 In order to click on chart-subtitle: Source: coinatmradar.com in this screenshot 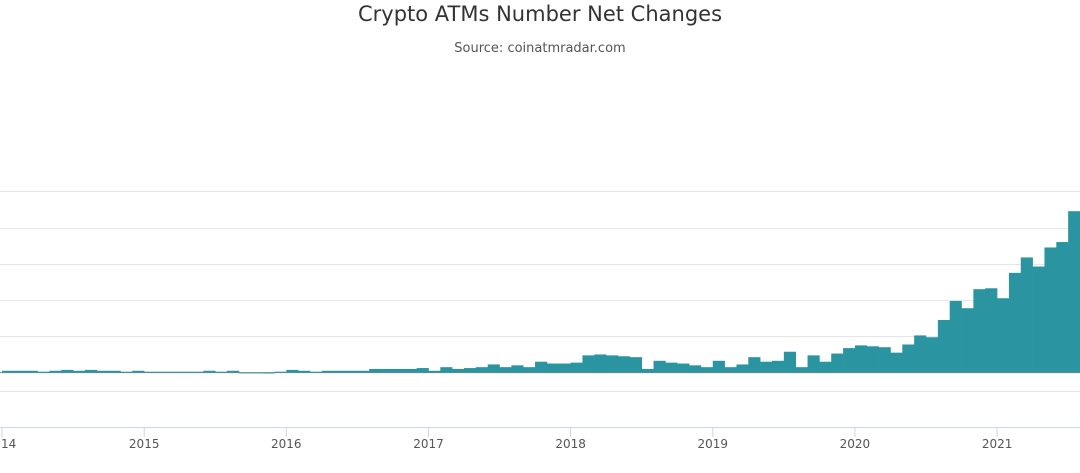, I will do `click(539, 48)`.